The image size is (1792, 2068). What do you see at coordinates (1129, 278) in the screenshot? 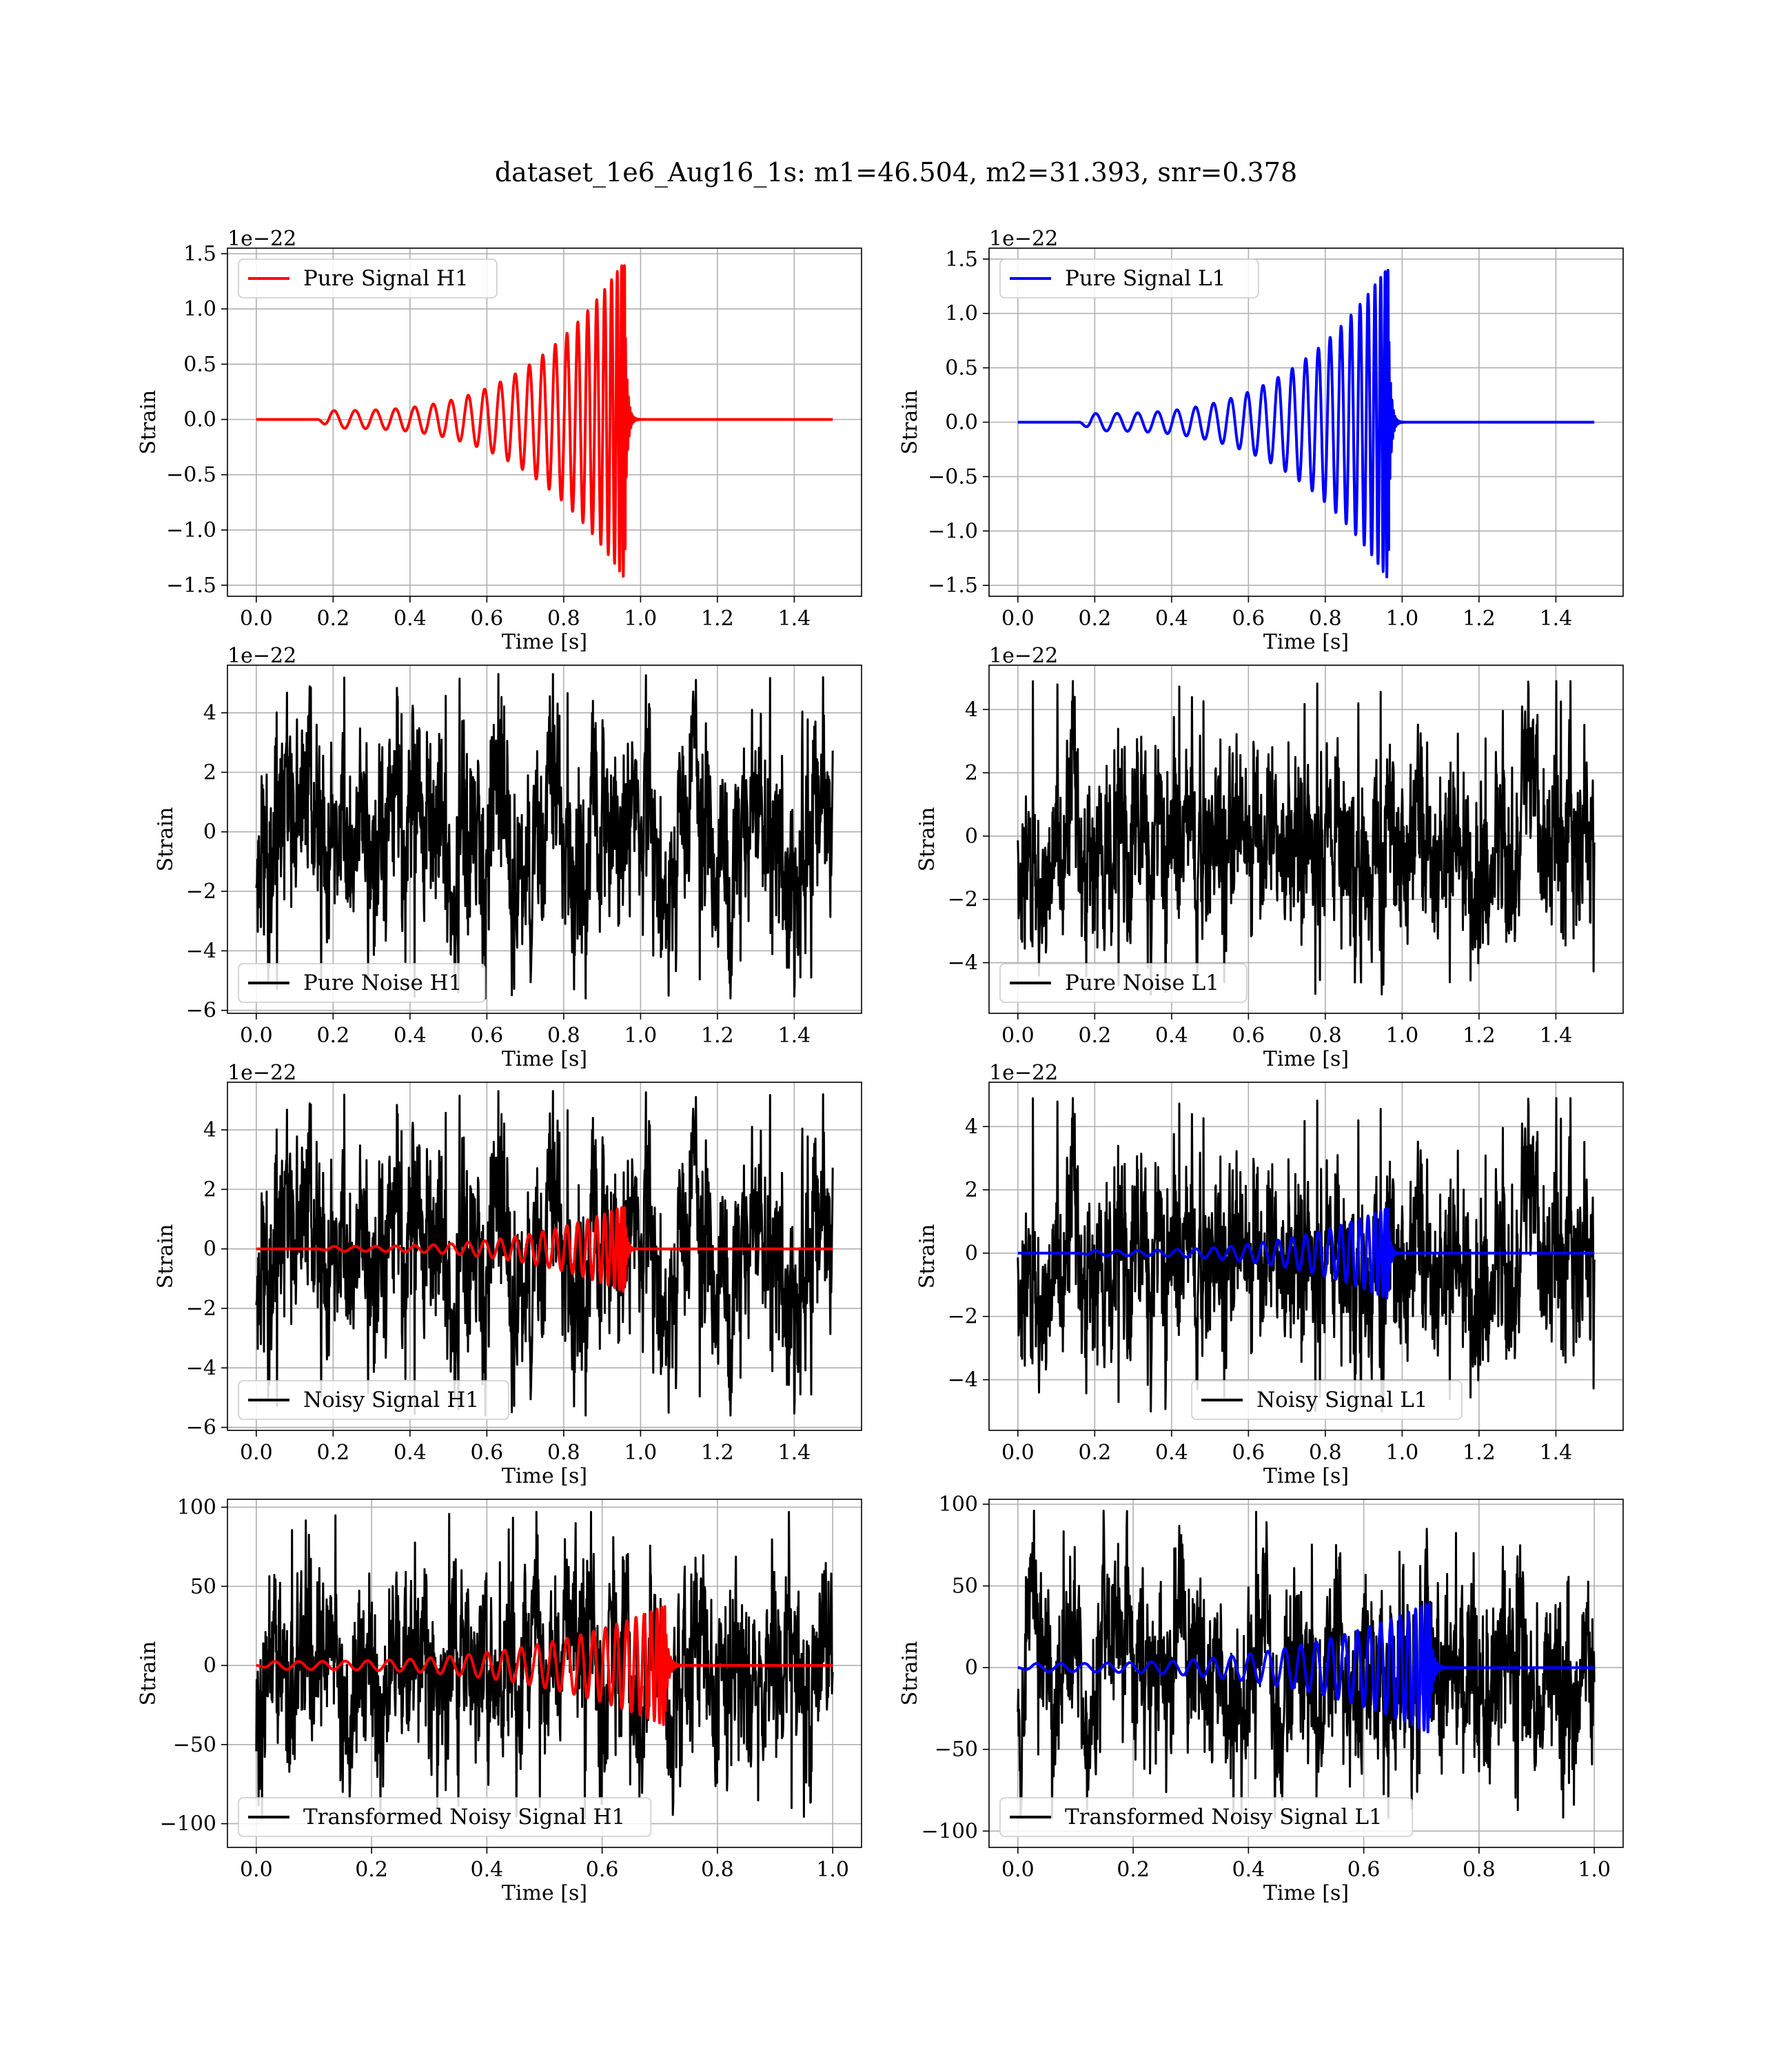
I see `legend: Pure Signal L1` at bounding box center [1129, 278].